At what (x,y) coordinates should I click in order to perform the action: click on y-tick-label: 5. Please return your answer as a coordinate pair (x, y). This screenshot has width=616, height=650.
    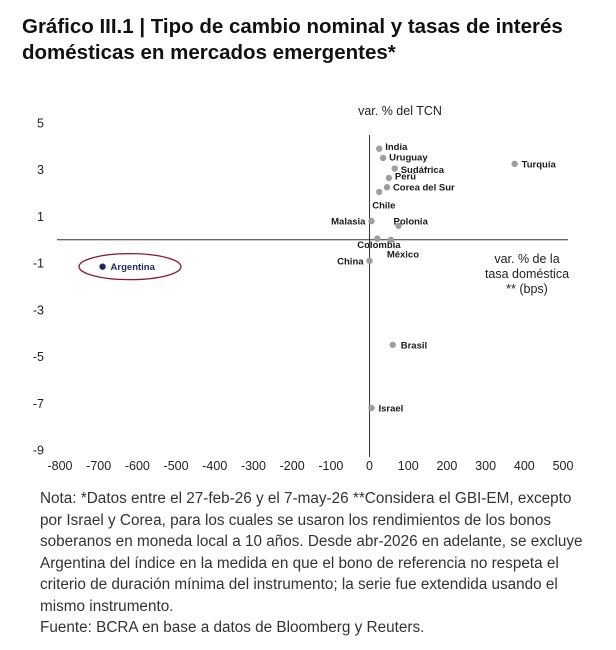
    Looking at the image, I should click on (40, 124).